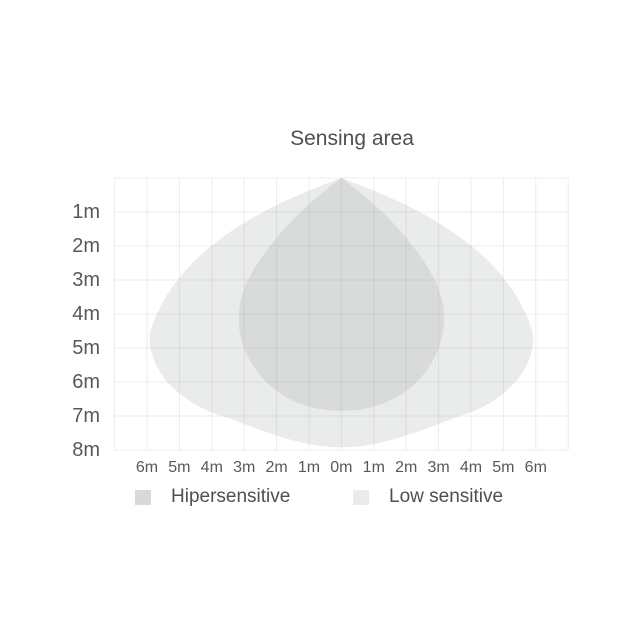 The height and width of the screenshot is (640, 640). I want to click on y-tick-label: 3m, so click(86, 280).